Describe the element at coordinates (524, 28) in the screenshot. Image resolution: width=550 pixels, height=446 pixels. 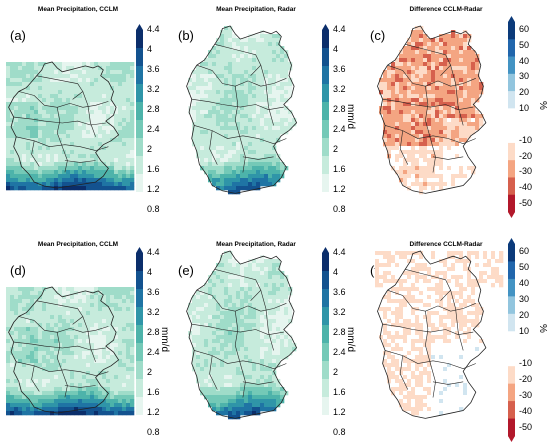
I see `colorbar-tick-label: 60` at that location.